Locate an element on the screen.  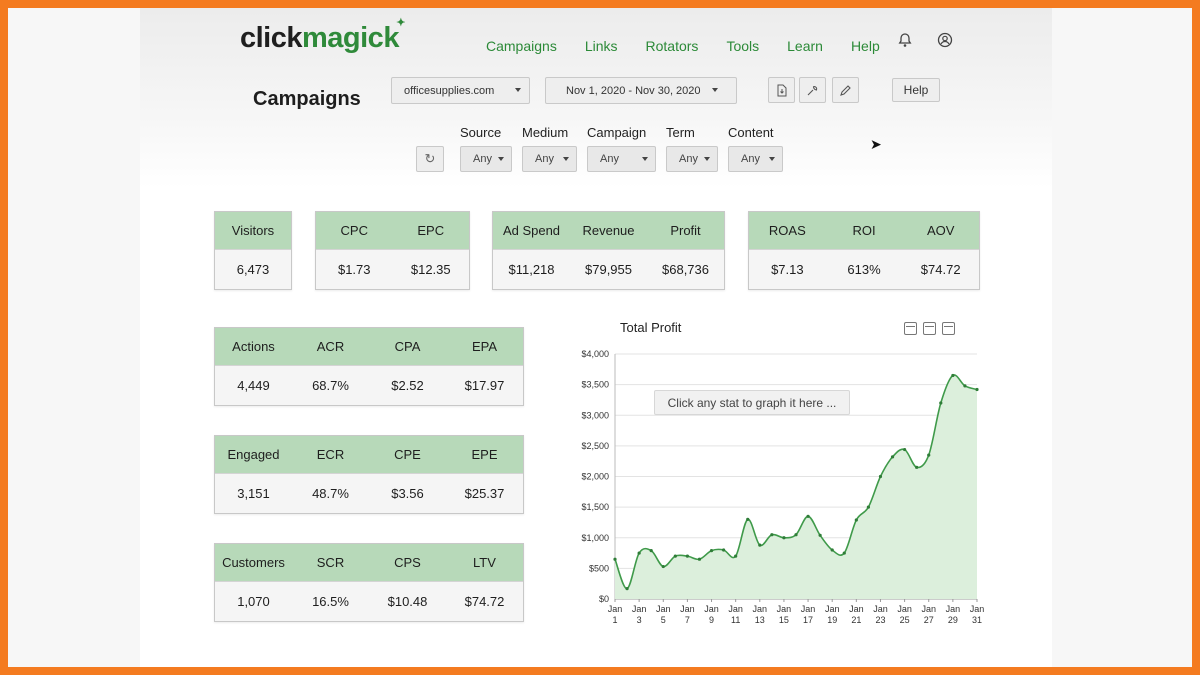
stat-value: $11,218 is located at coordinates (531, 269).